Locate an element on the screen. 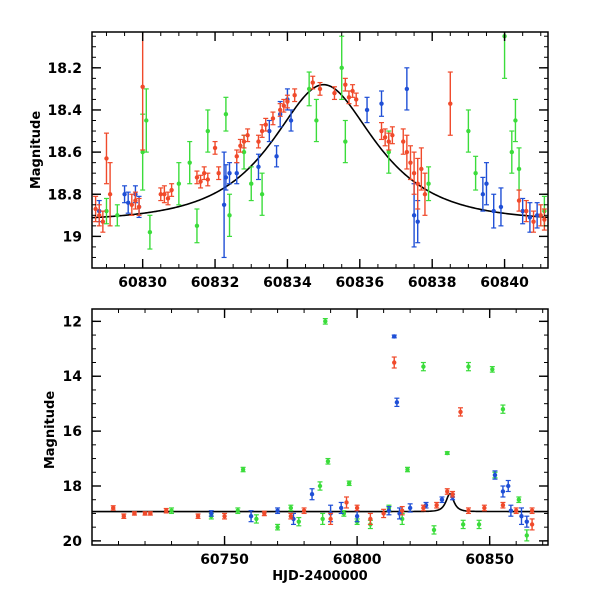  y-tick-label: 18.4 is located at coordinates (64, 111).